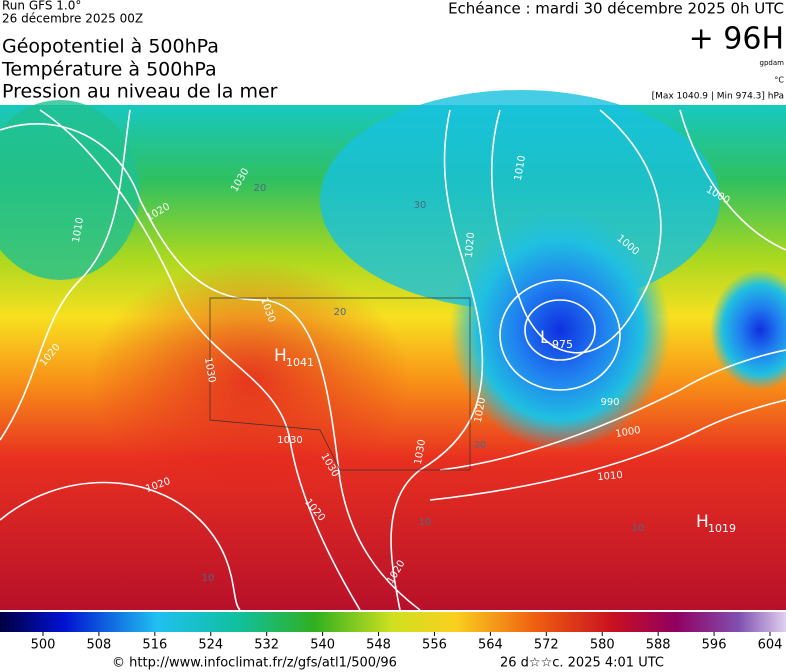  I want to click on footer-time: 26 d☆☆c. 2025 4:01 UTC, so click(582, 663).